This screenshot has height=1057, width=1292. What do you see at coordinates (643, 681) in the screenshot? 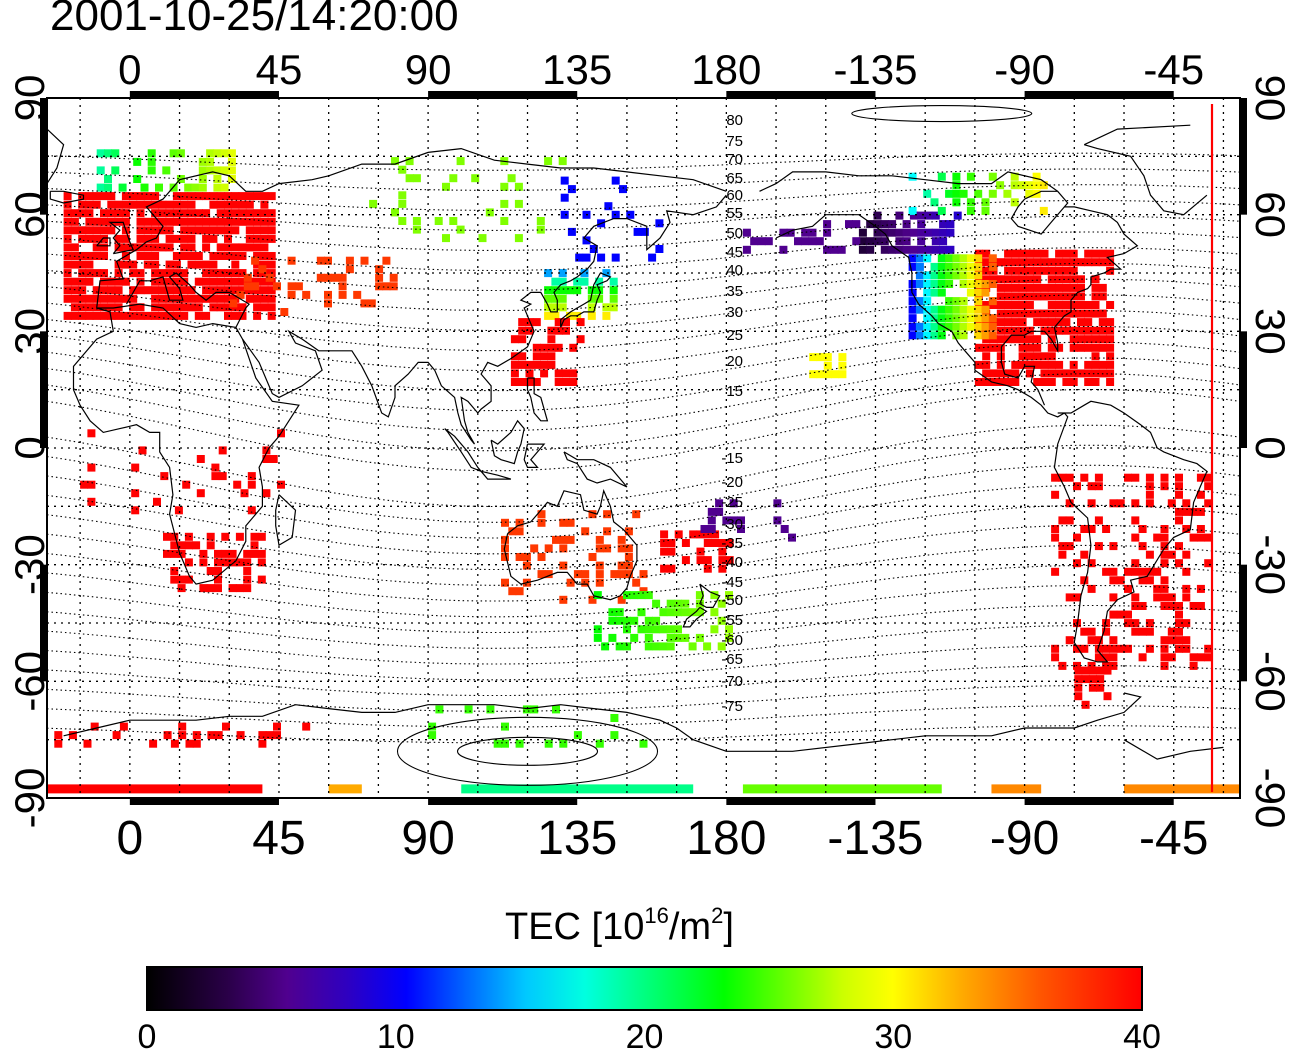
I see `contour-line` at bounding box center [643, 681].